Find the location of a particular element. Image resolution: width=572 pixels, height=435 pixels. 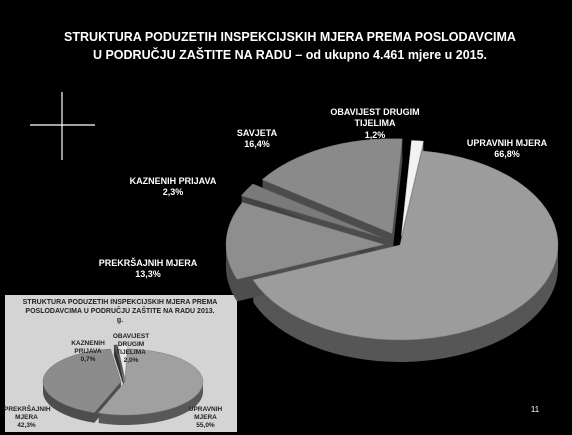

slice-value: 2,0% is located at coordinates (131, 361).